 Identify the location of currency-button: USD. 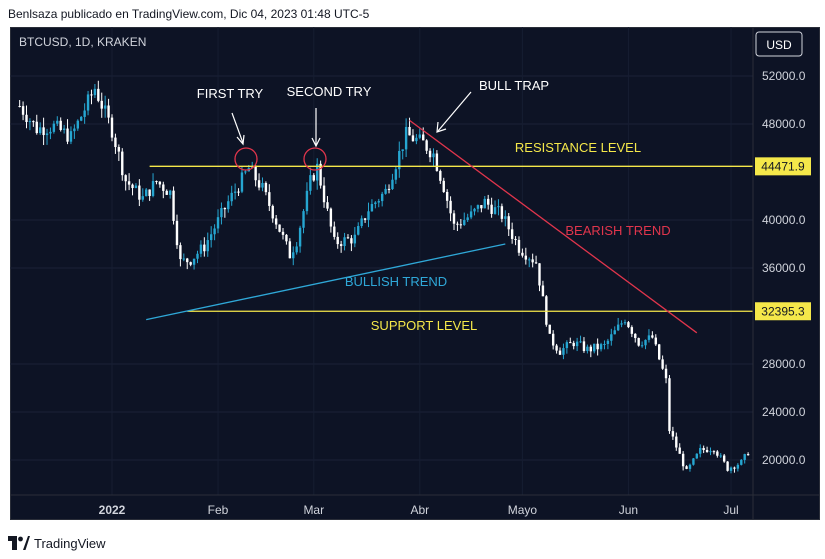
(779, 44).